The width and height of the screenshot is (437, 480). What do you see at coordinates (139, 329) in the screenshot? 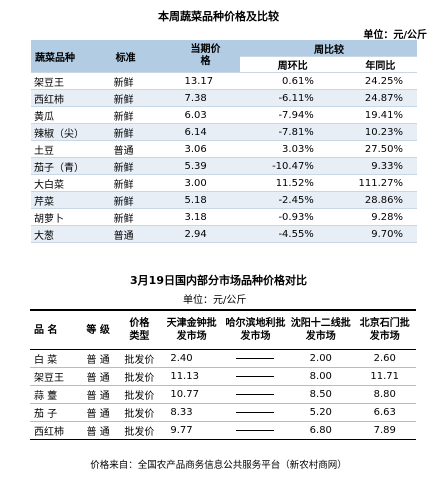
I see `header-price-type: 价格类型` at bounding box center [139, 329].